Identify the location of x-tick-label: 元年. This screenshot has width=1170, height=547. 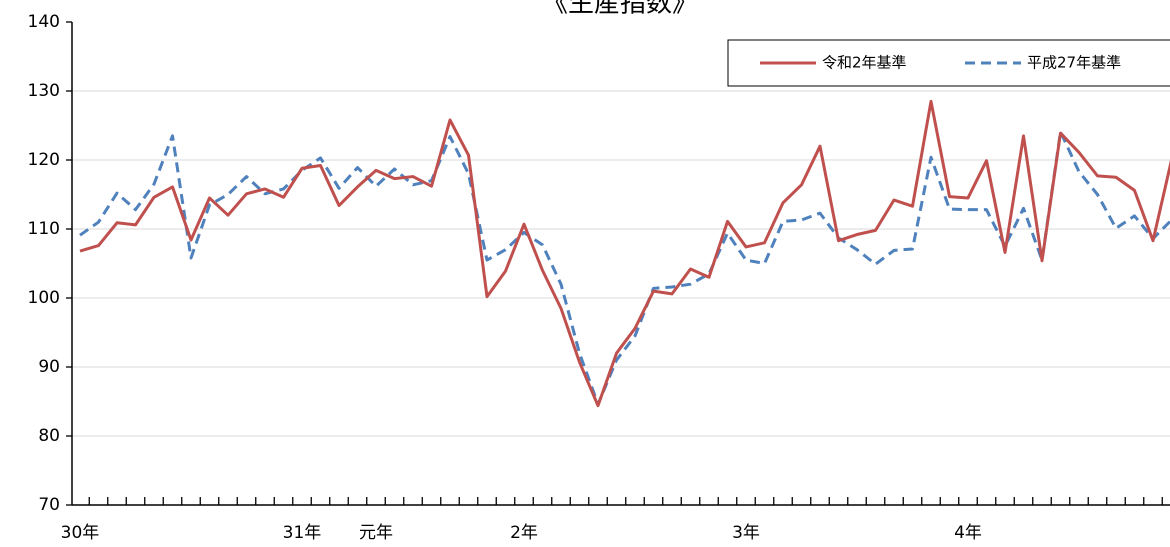
(376, 533).